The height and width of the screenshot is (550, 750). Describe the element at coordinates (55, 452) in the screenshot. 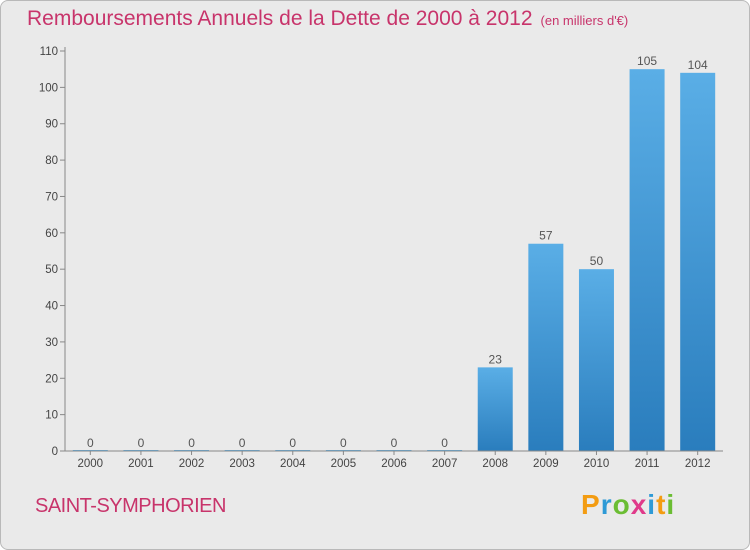

I see `y-tick-label: 0` at that location.